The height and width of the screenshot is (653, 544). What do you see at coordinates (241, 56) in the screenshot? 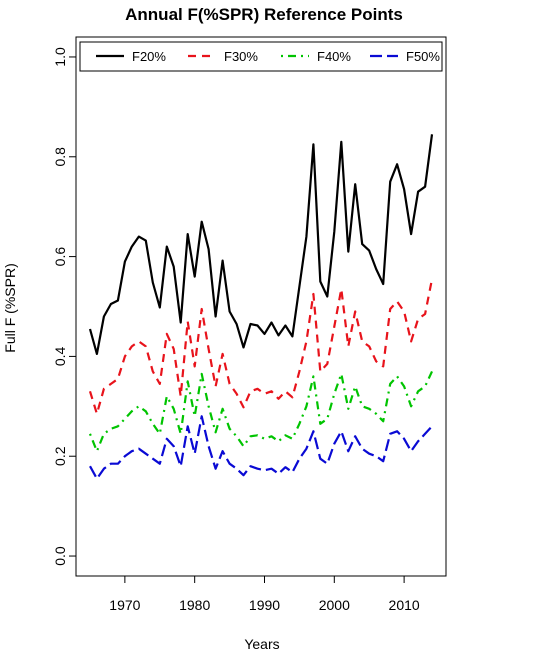
I see `legend-label: F30%` at bounding box center [241, 56].